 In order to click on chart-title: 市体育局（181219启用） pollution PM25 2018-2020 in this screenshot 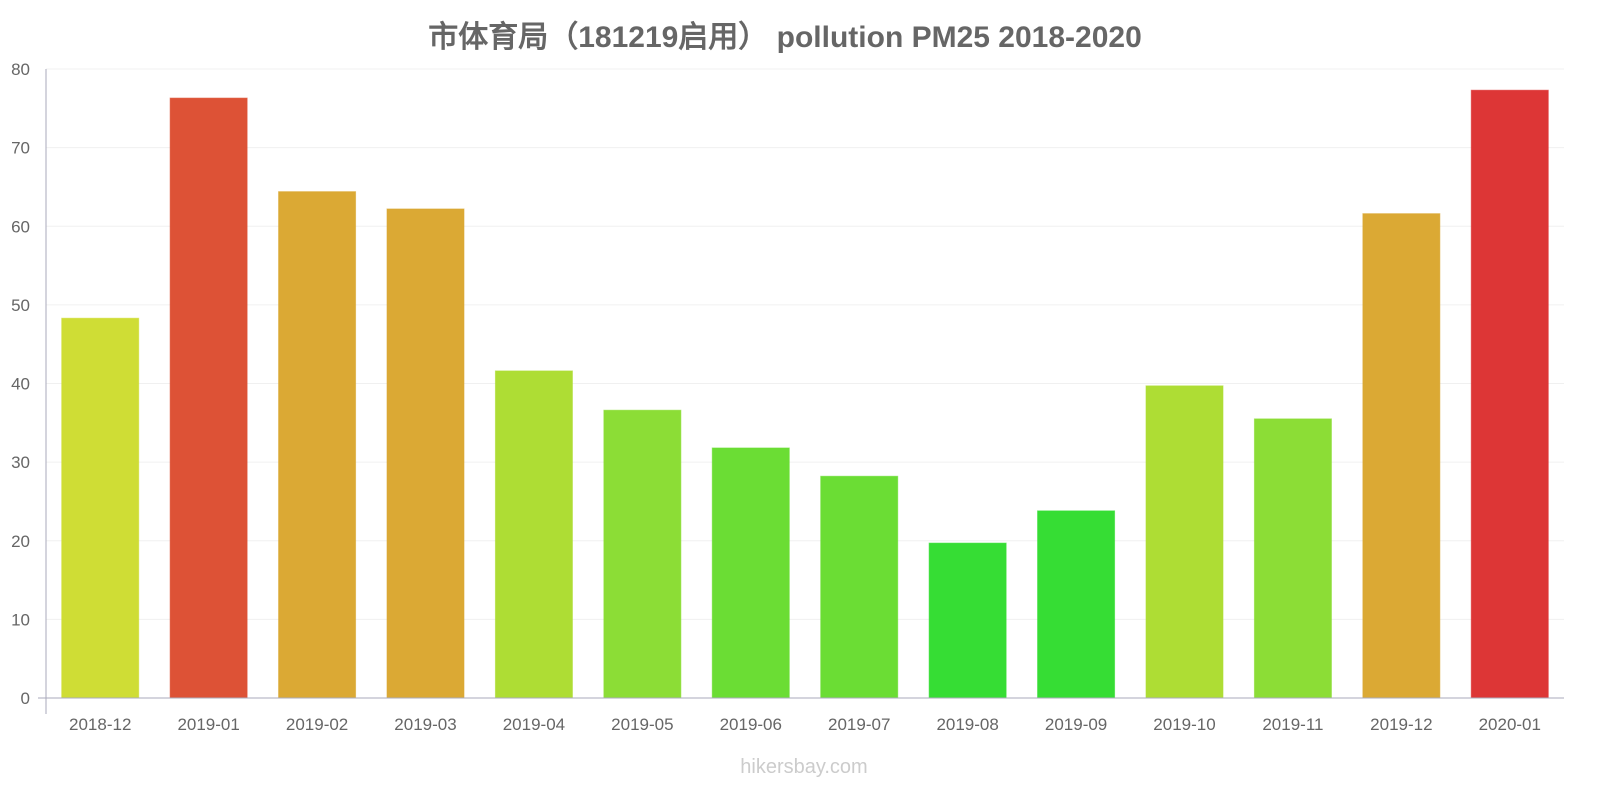, I will do `click(785, 37)`.